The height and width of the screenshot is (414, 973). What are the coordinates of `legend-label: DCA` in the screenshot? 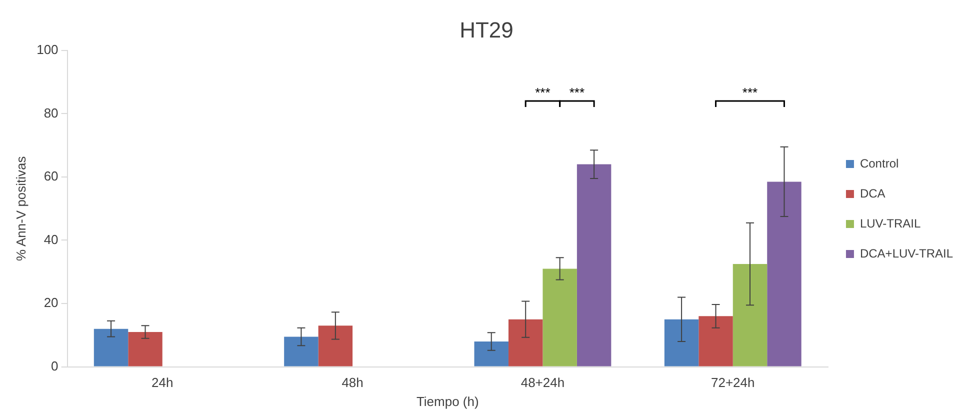 It's located at (873, 193).